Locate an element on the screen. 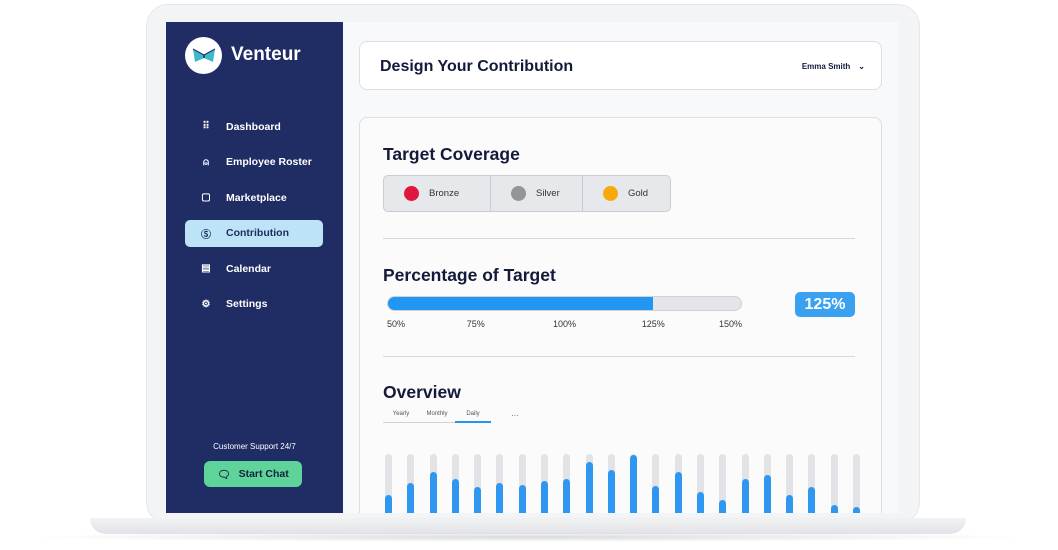  sidebar-item-employee-roster: ⍝ Employee Roster is located at coordinates (254, 162).